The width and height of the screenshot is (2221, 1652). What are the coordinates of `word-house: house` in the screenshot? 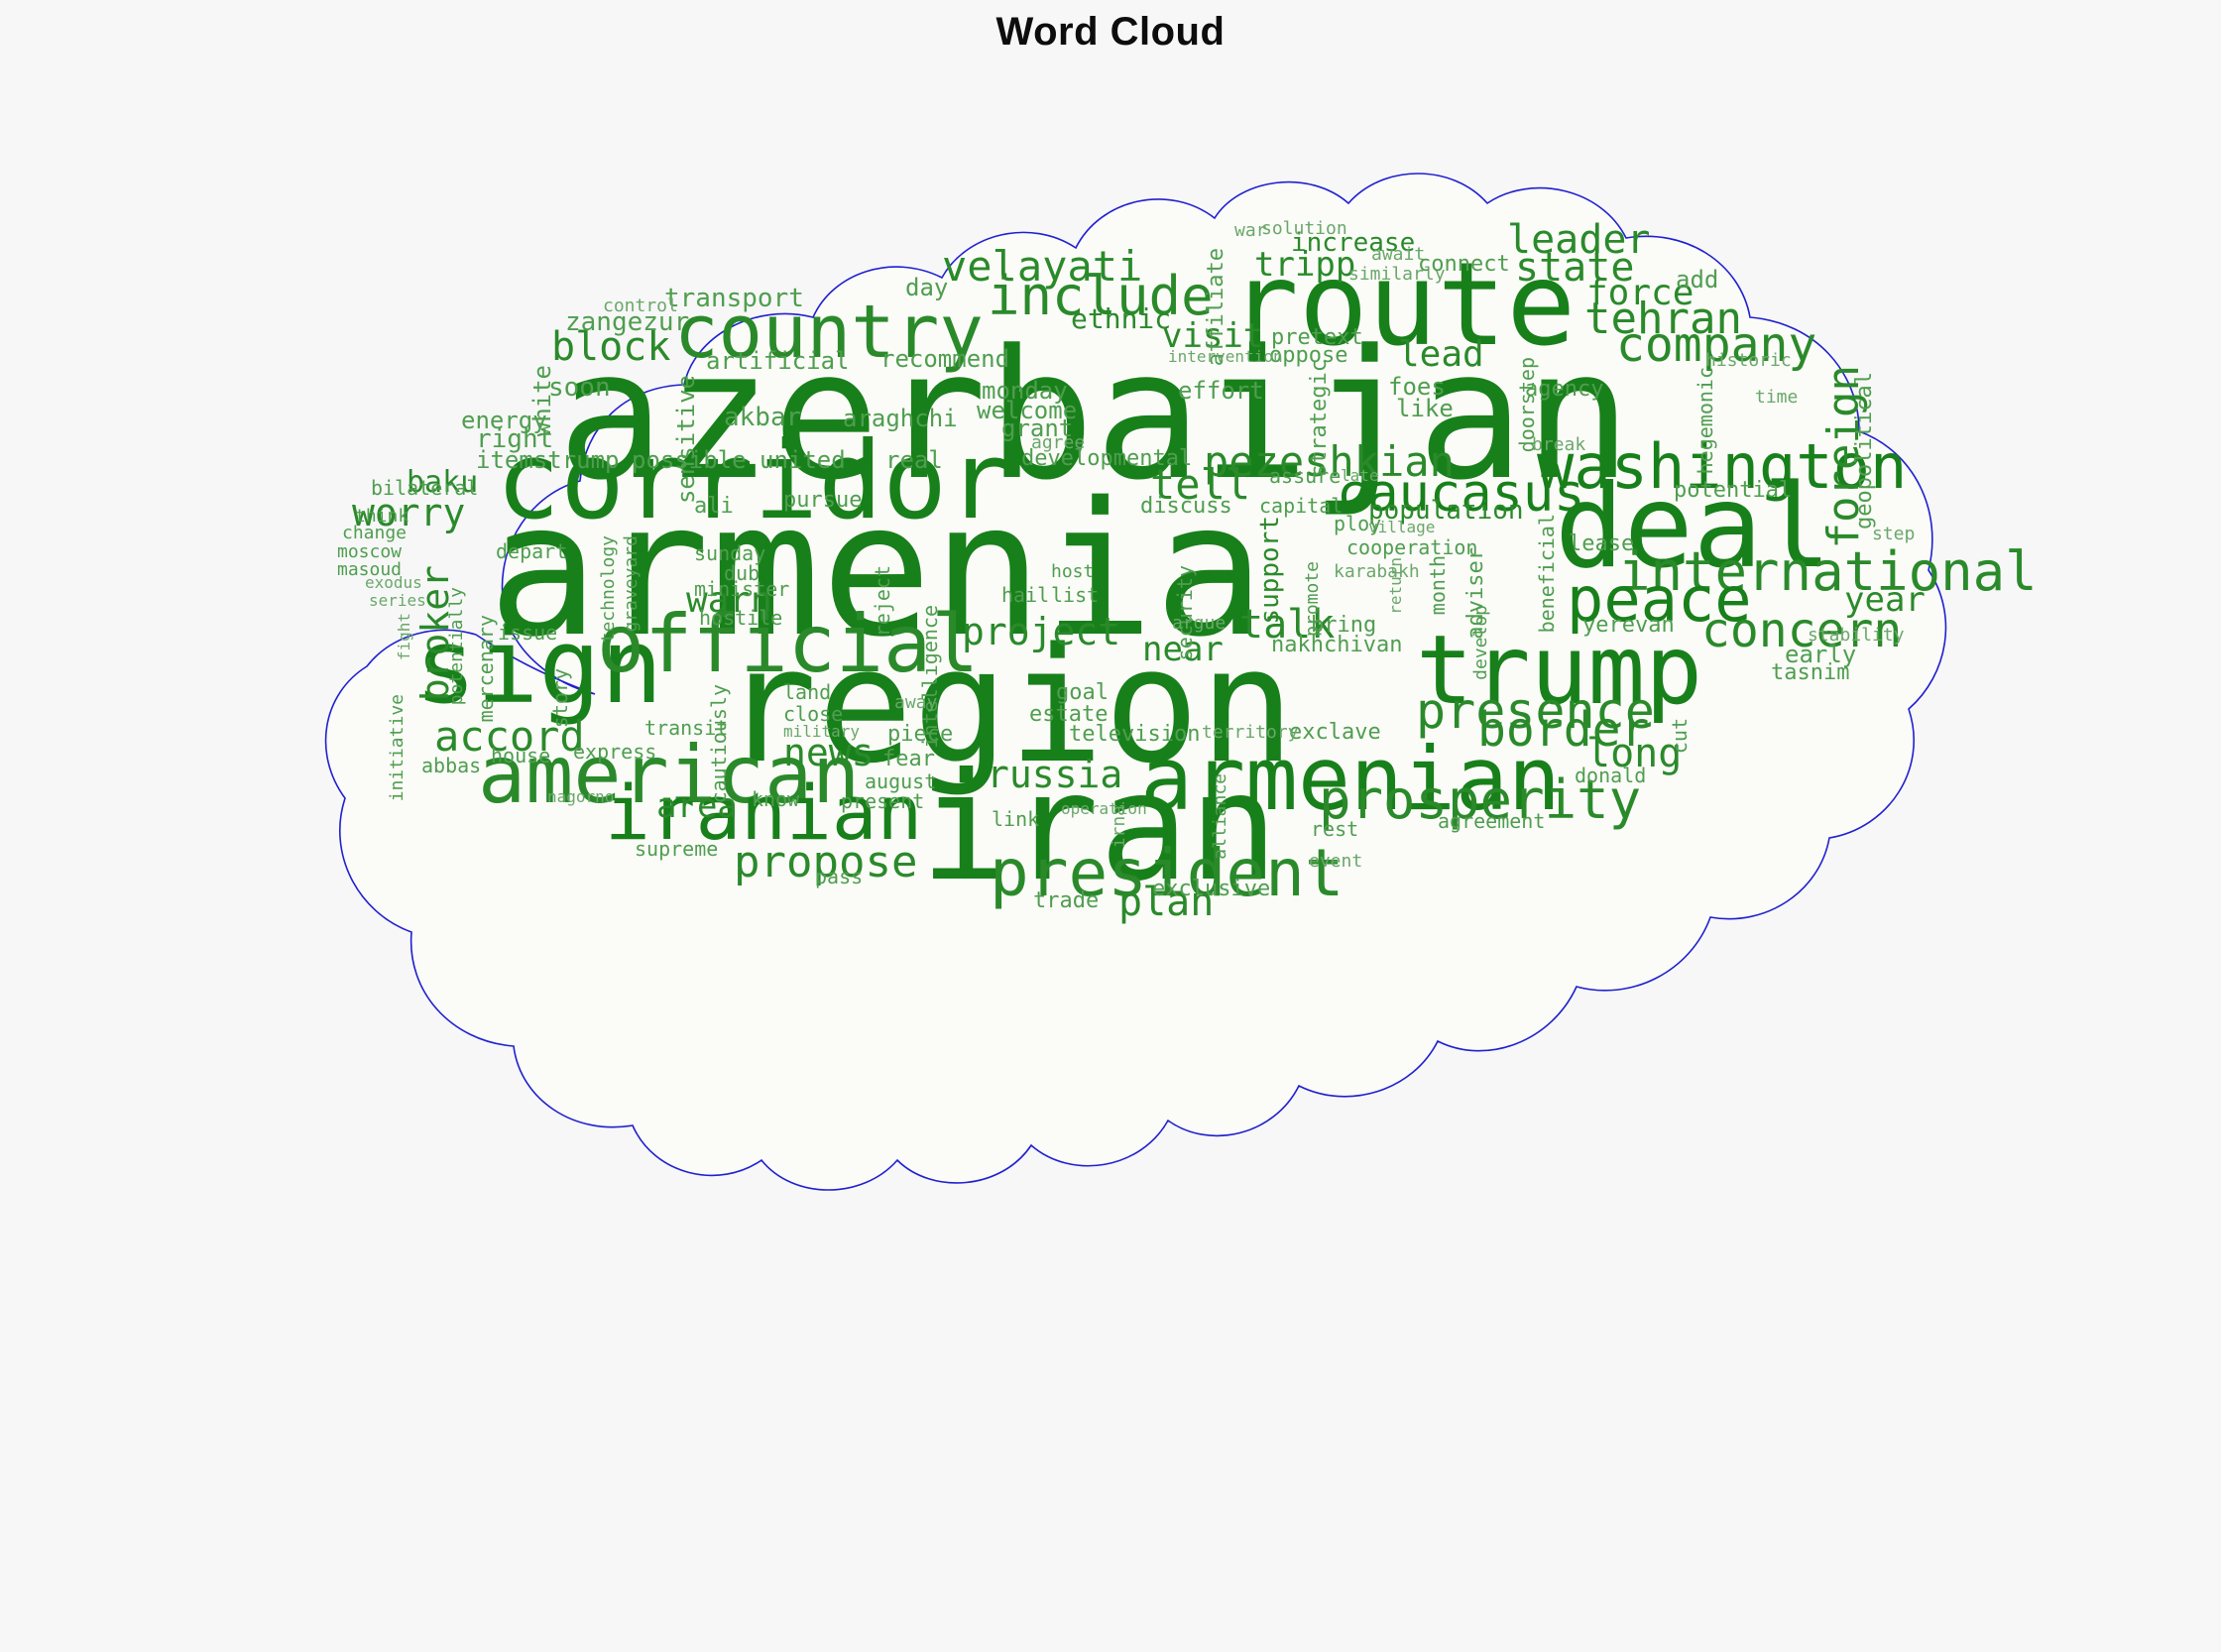 It's located at (521, 755).